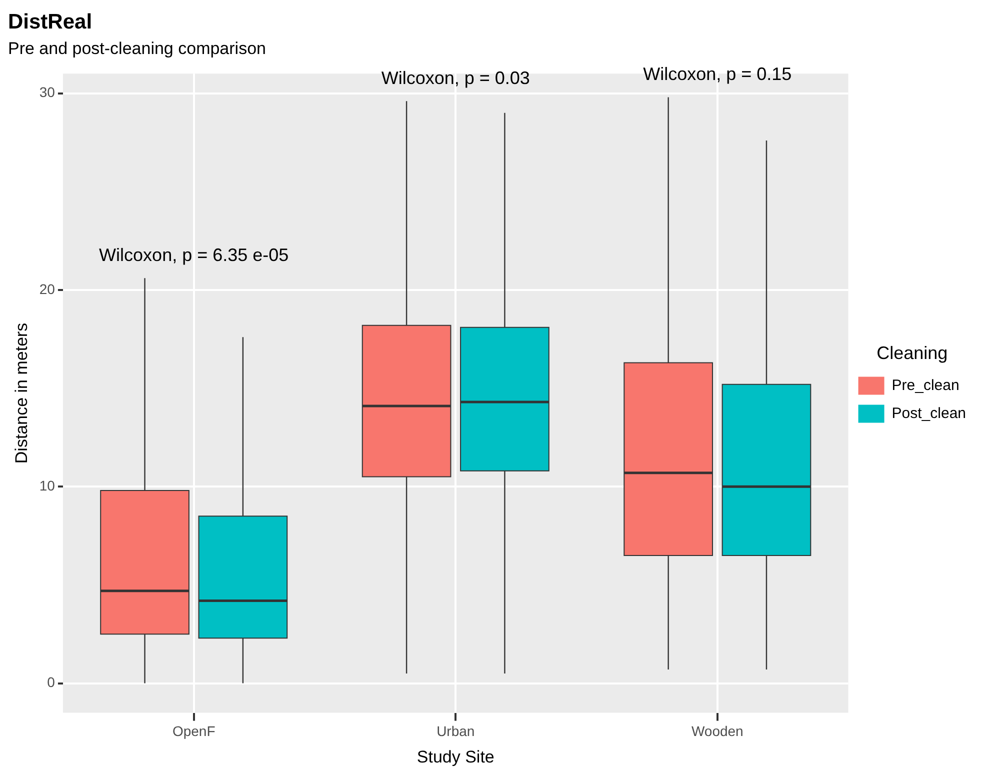 The width and height of the screenshot is (986, 778). Describe the element at coordinates (51, 682) in the screenshot. I see `y-tick-label: 0` at that location.